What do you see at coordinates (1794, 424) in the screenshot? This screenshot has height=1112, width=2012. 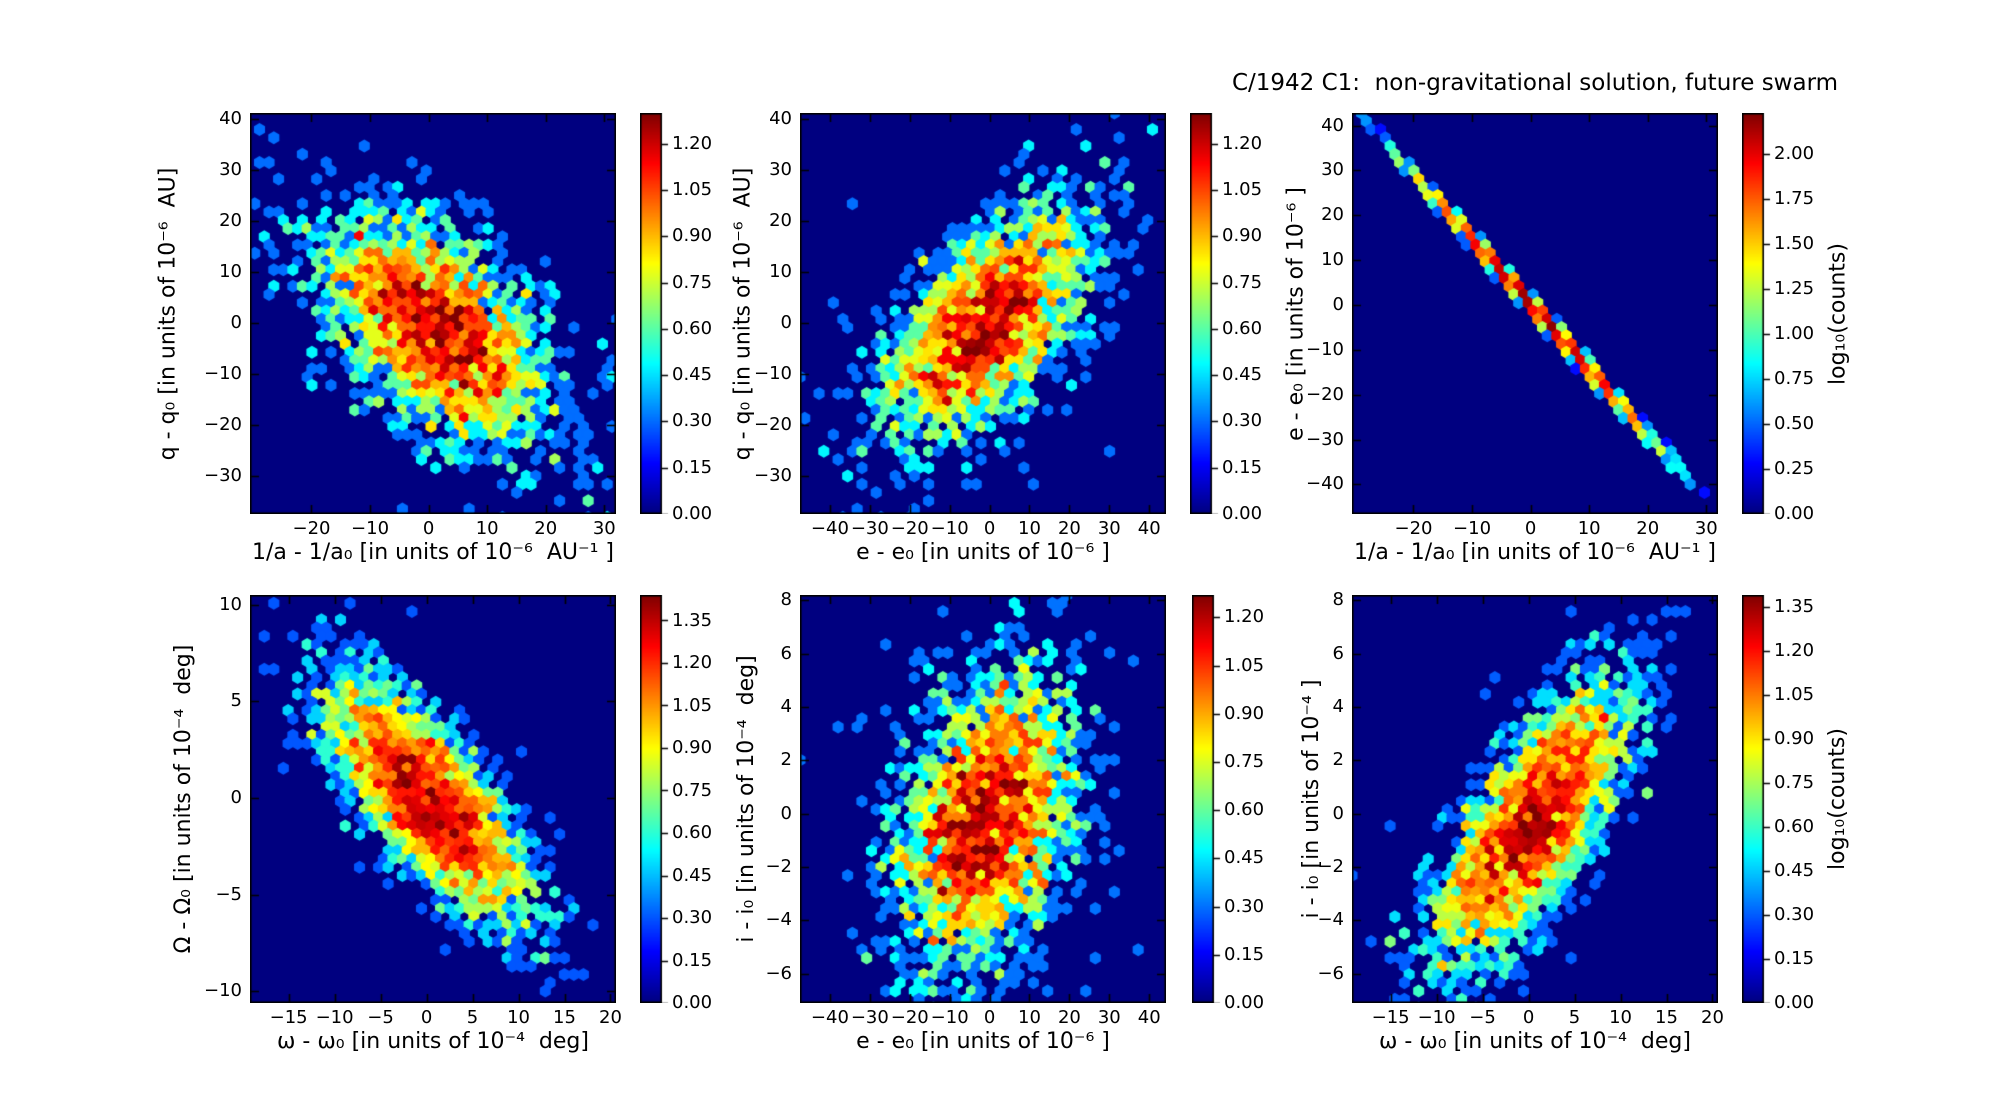 I see `colorbar-tick-label: 0.50` at bounding box center [1794, 424].